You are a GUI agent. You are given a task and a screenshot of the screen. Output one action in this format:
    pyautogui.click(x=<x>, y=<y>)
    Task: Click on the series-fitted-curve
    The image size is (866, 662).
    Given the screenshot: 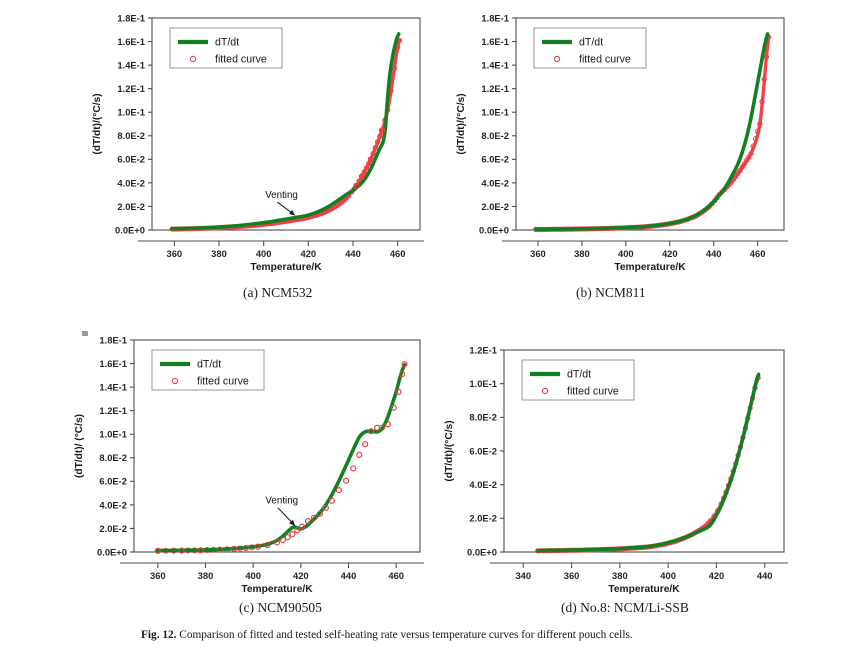 What is the action you would take?
    pyautogui.click(x=648, y=464)
    